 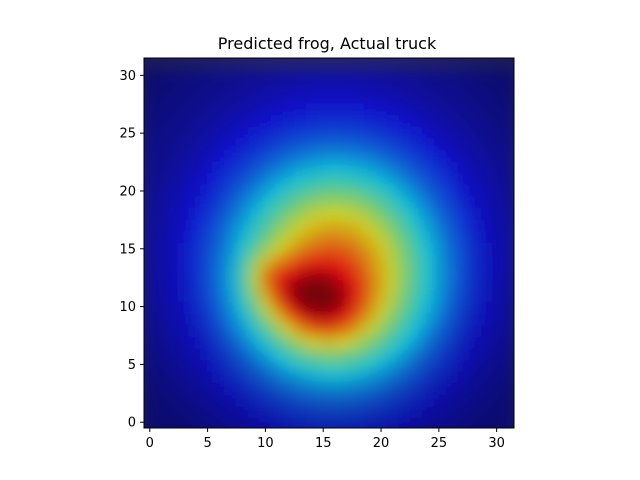 I want to click on y-tick-label: 10, so click(x=127, y=307).